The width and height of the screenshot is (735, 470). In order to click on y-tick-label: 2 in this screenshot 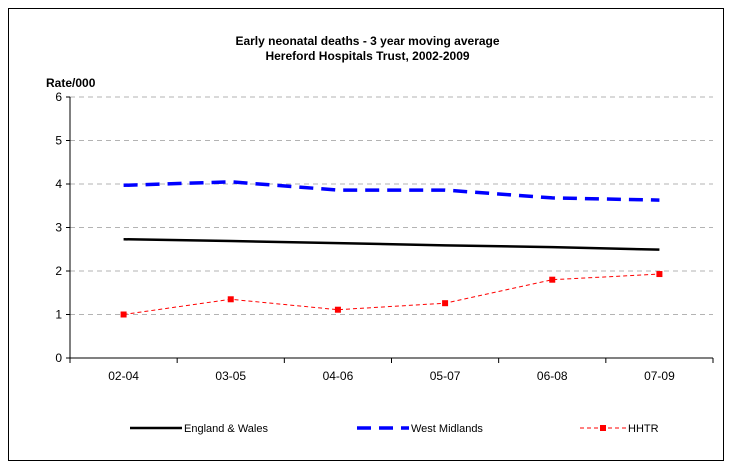, I will do `click(58, 271)`.